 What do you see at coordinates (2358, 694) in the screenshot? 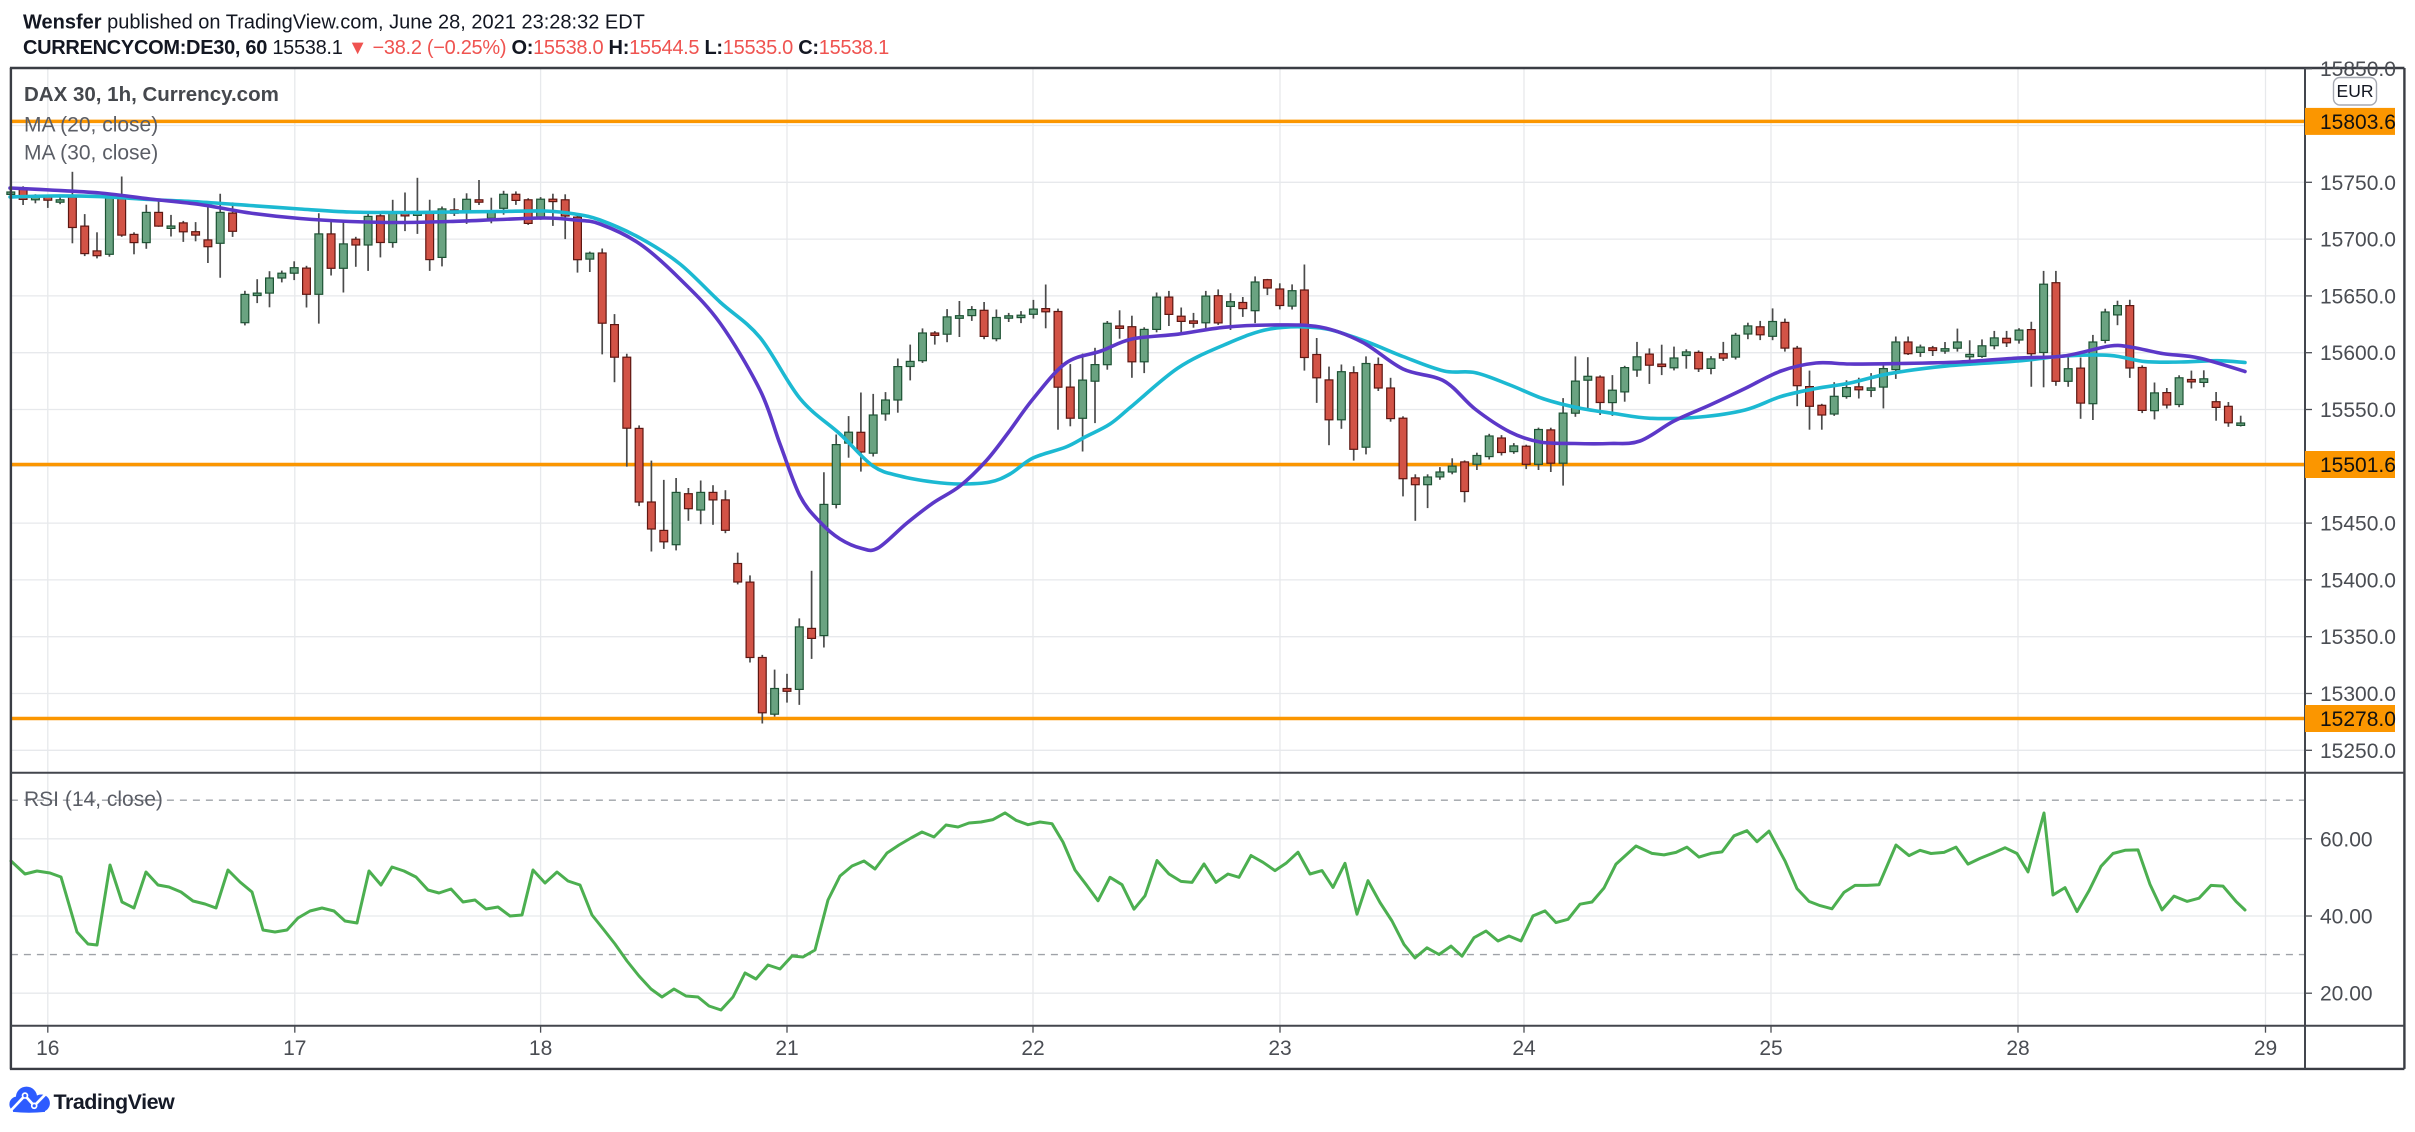
I see `svg-text: 15300.0` at bounding box center [2358, 694].